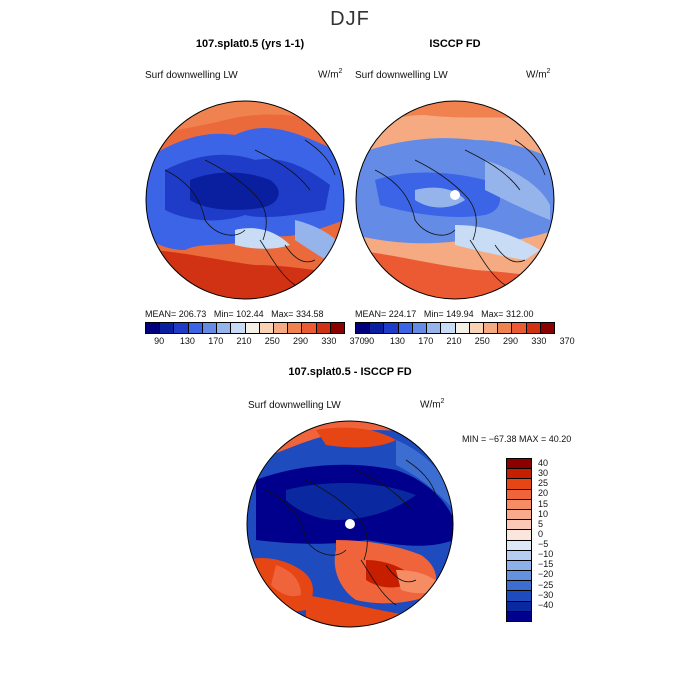 This screenshot has width=700, height=700. Describe the element at coordinates (546, 604) in the screenshot. I see `colorbar-tick-label: −40` at that location.